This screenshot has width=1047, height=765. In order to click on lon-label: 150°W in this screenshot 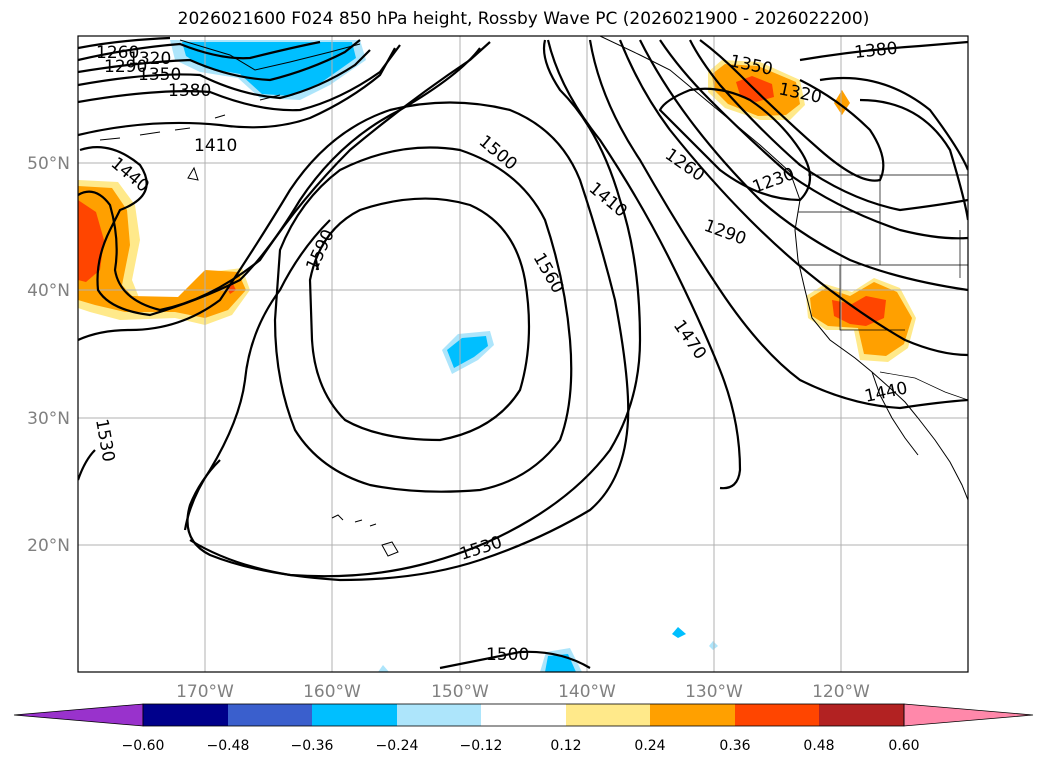, I will do `click(460, 692)`.